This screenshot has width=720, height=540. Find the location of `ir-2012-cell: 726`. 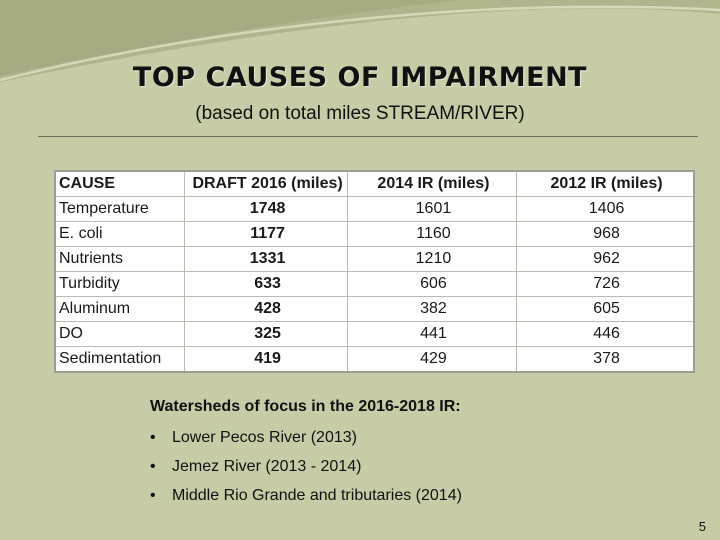

ir-2012-cell: 726 is located at coordinates (605, 284).